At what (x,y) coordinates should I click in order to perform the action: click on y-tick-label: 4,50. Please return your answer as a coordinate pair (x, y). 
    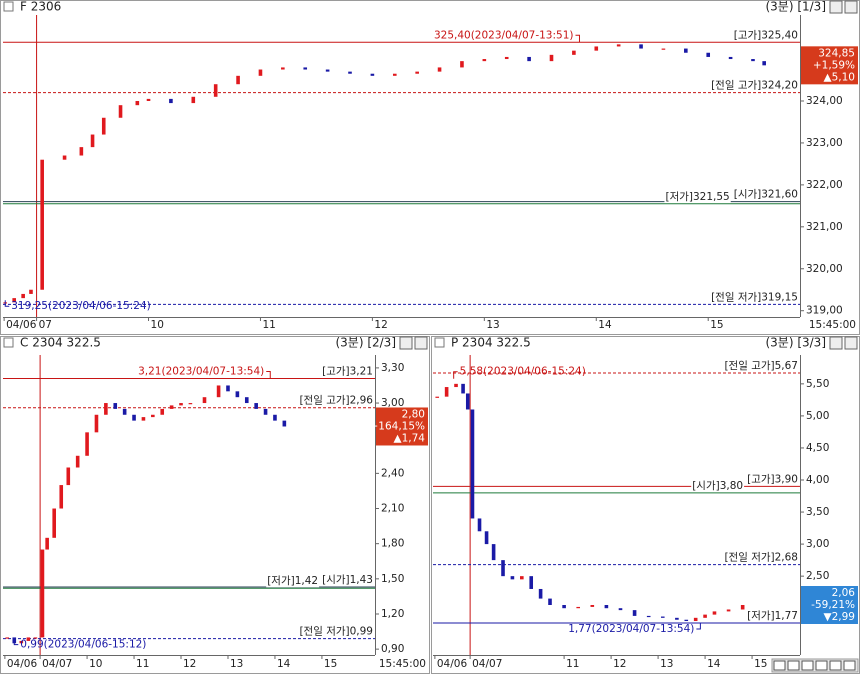
    Looking at the image, I should click on (817, 448).